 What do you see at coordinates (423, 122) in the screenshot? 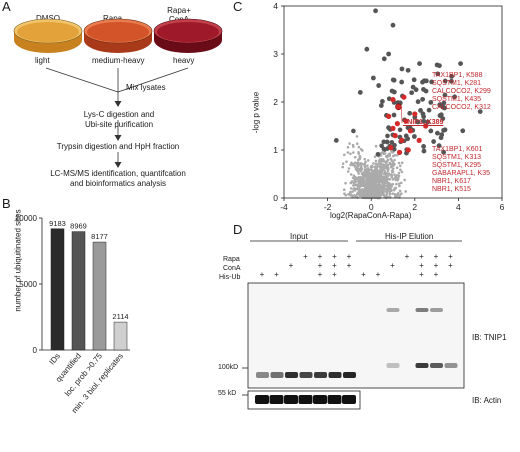
I see `highlight-label: TNIP1, K389` at bounding box center [423, 122].